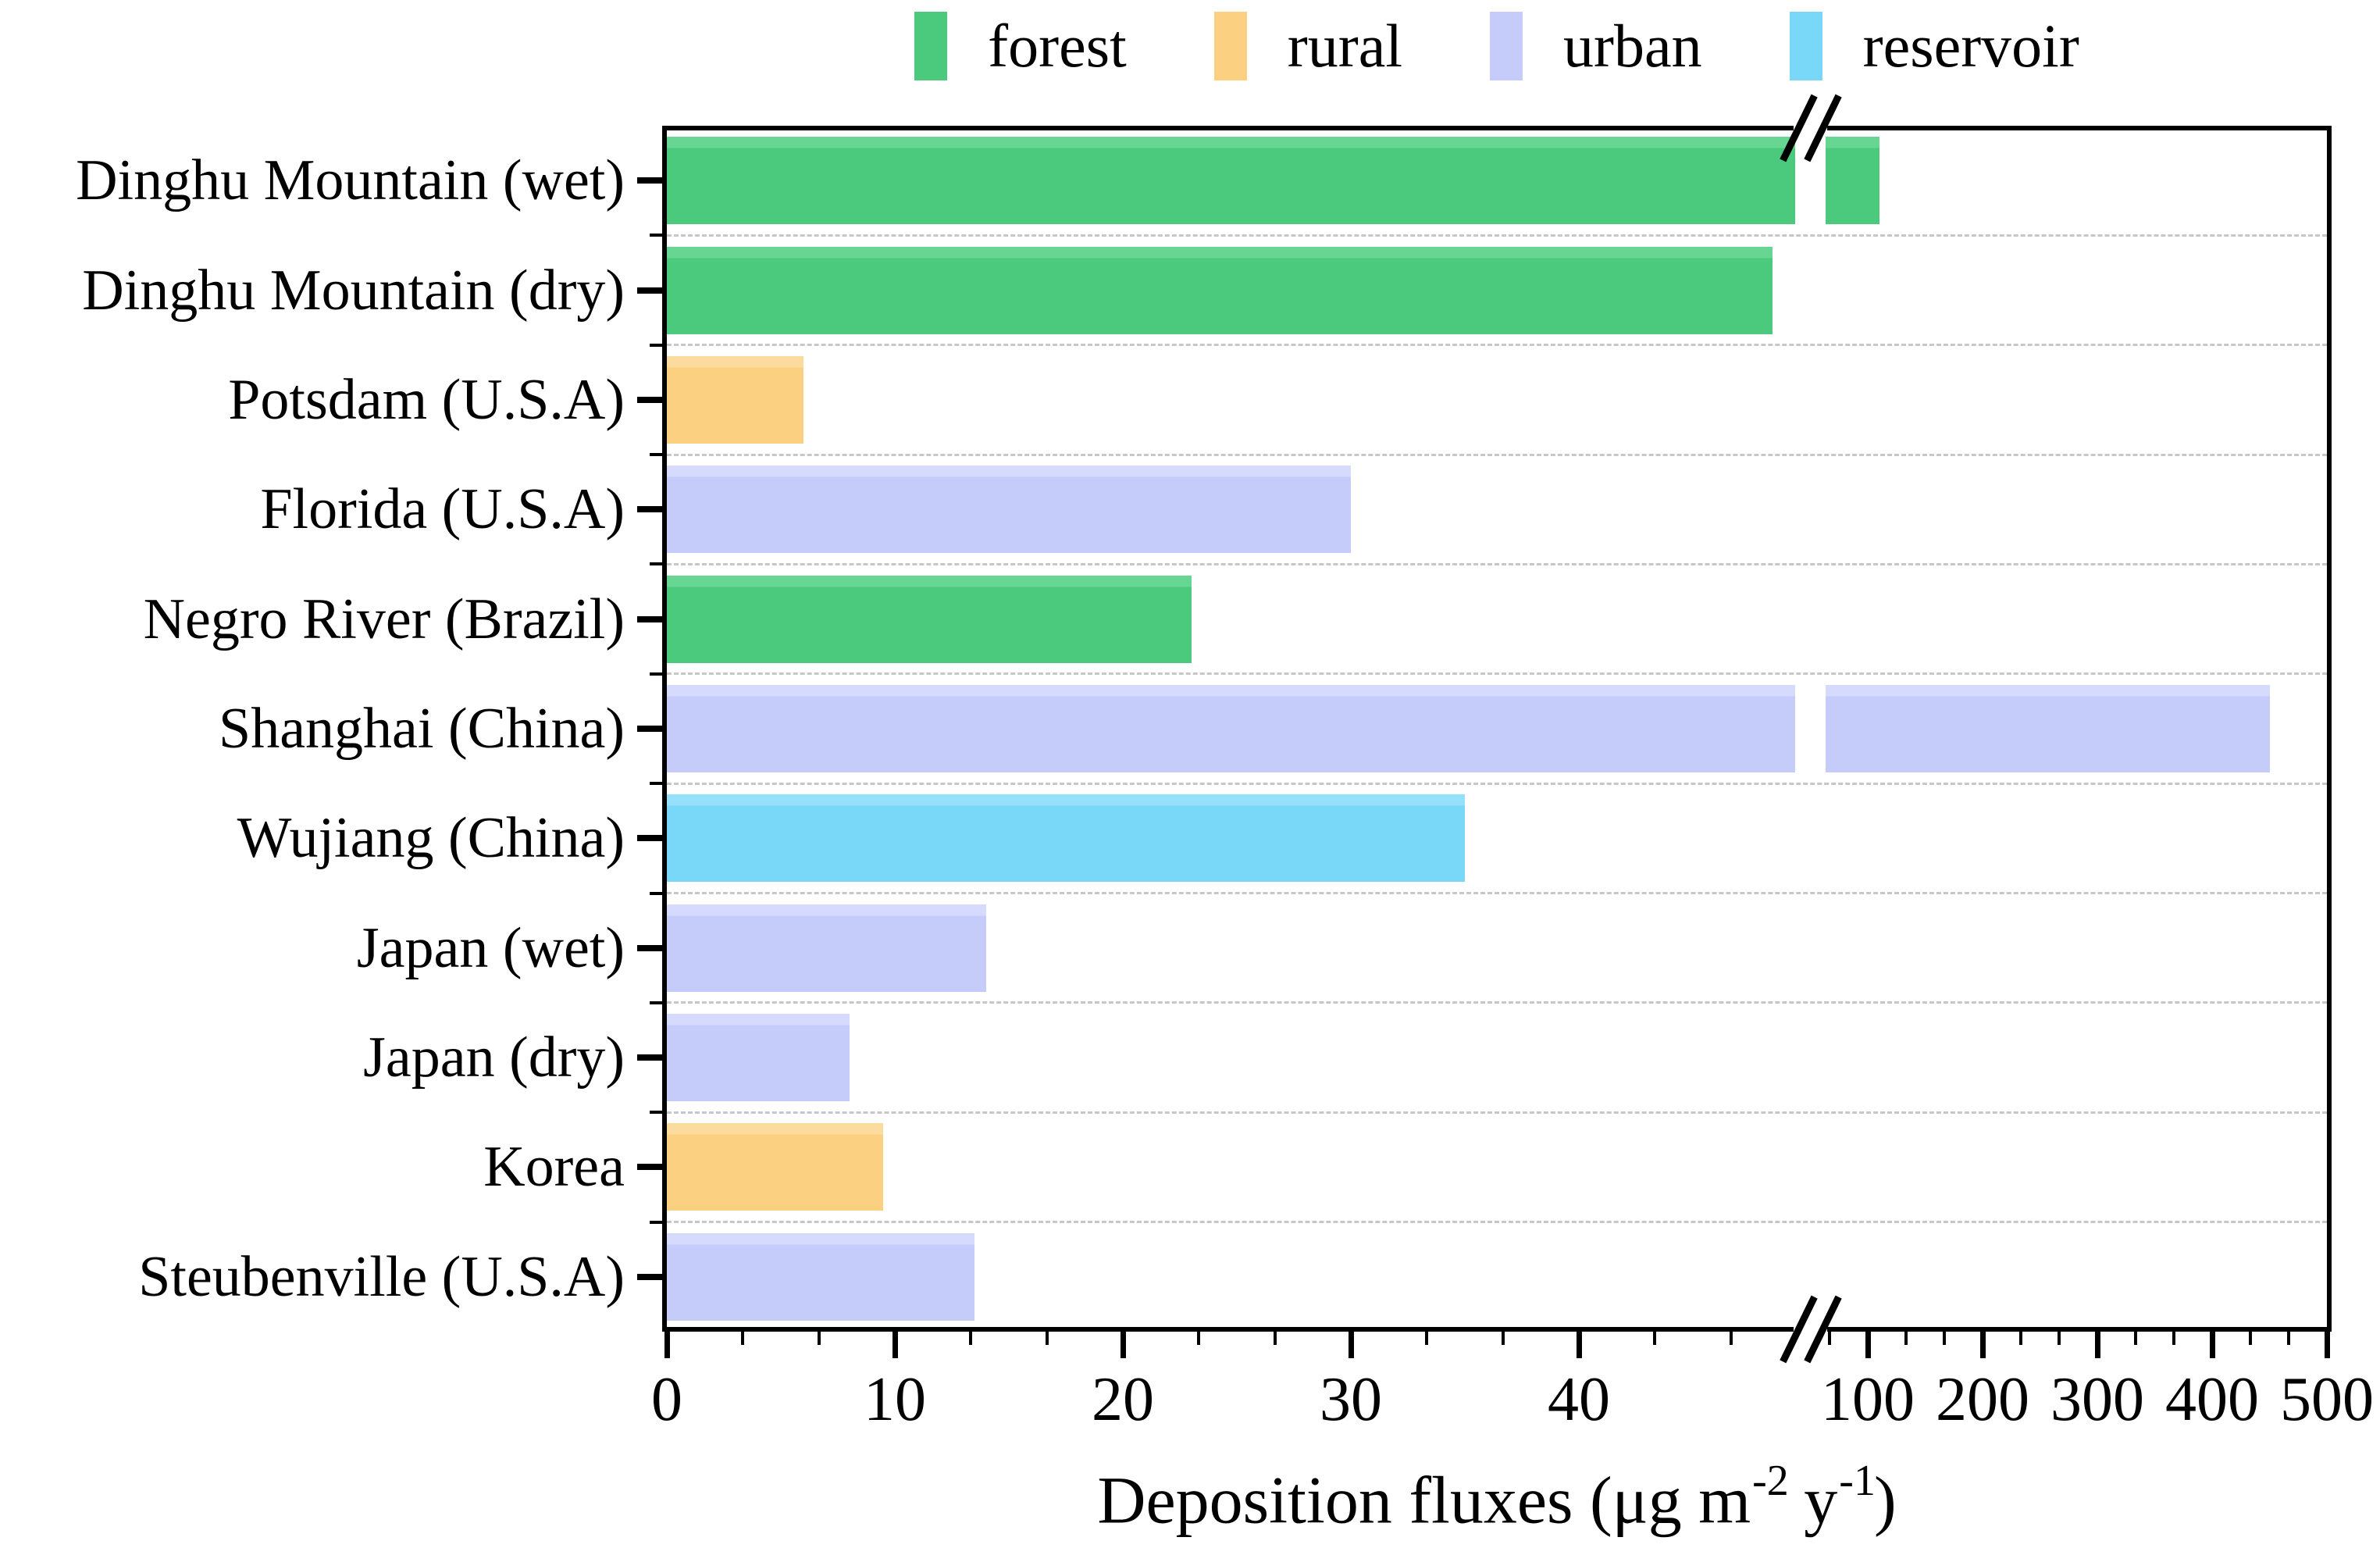 Image resolution: width=2380 pixels, height=1548 pixels. Describe the element at coordinates (494, 1057) in the screenshot. I see `category-label-japan-dry: Japan (dry)` at that location.